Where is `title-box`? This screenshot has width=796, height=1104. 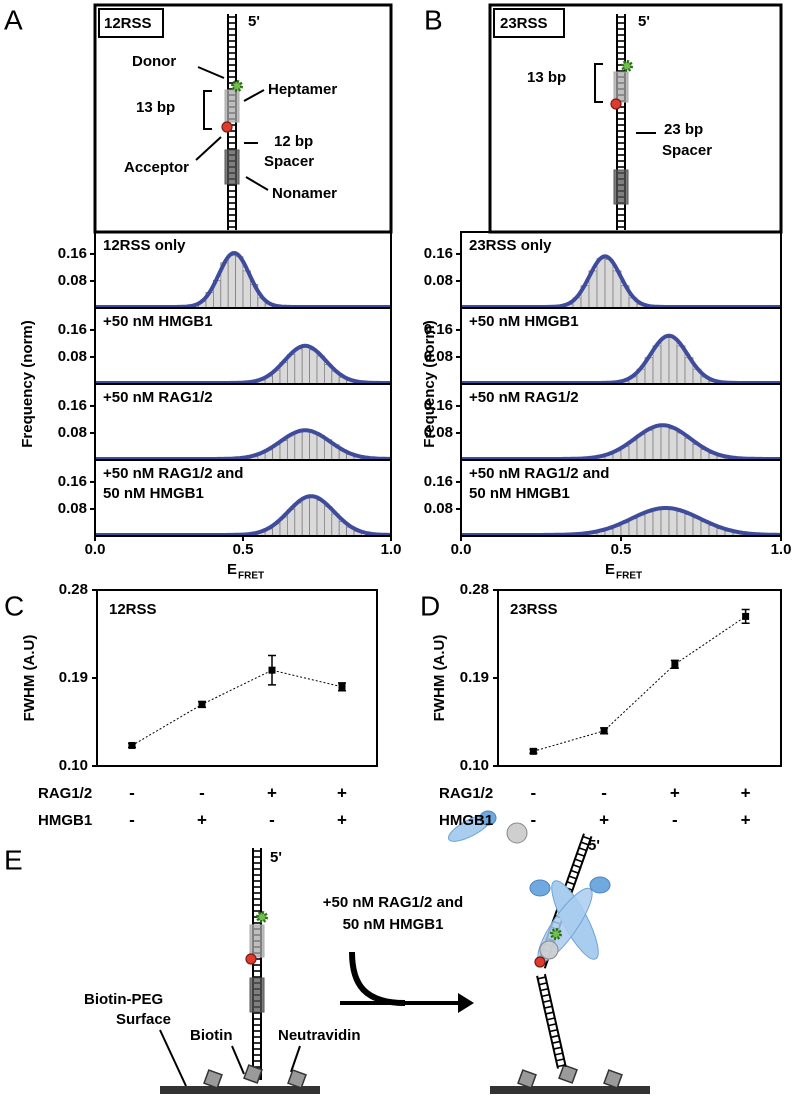
title-box is located at coordinates (131, 23).